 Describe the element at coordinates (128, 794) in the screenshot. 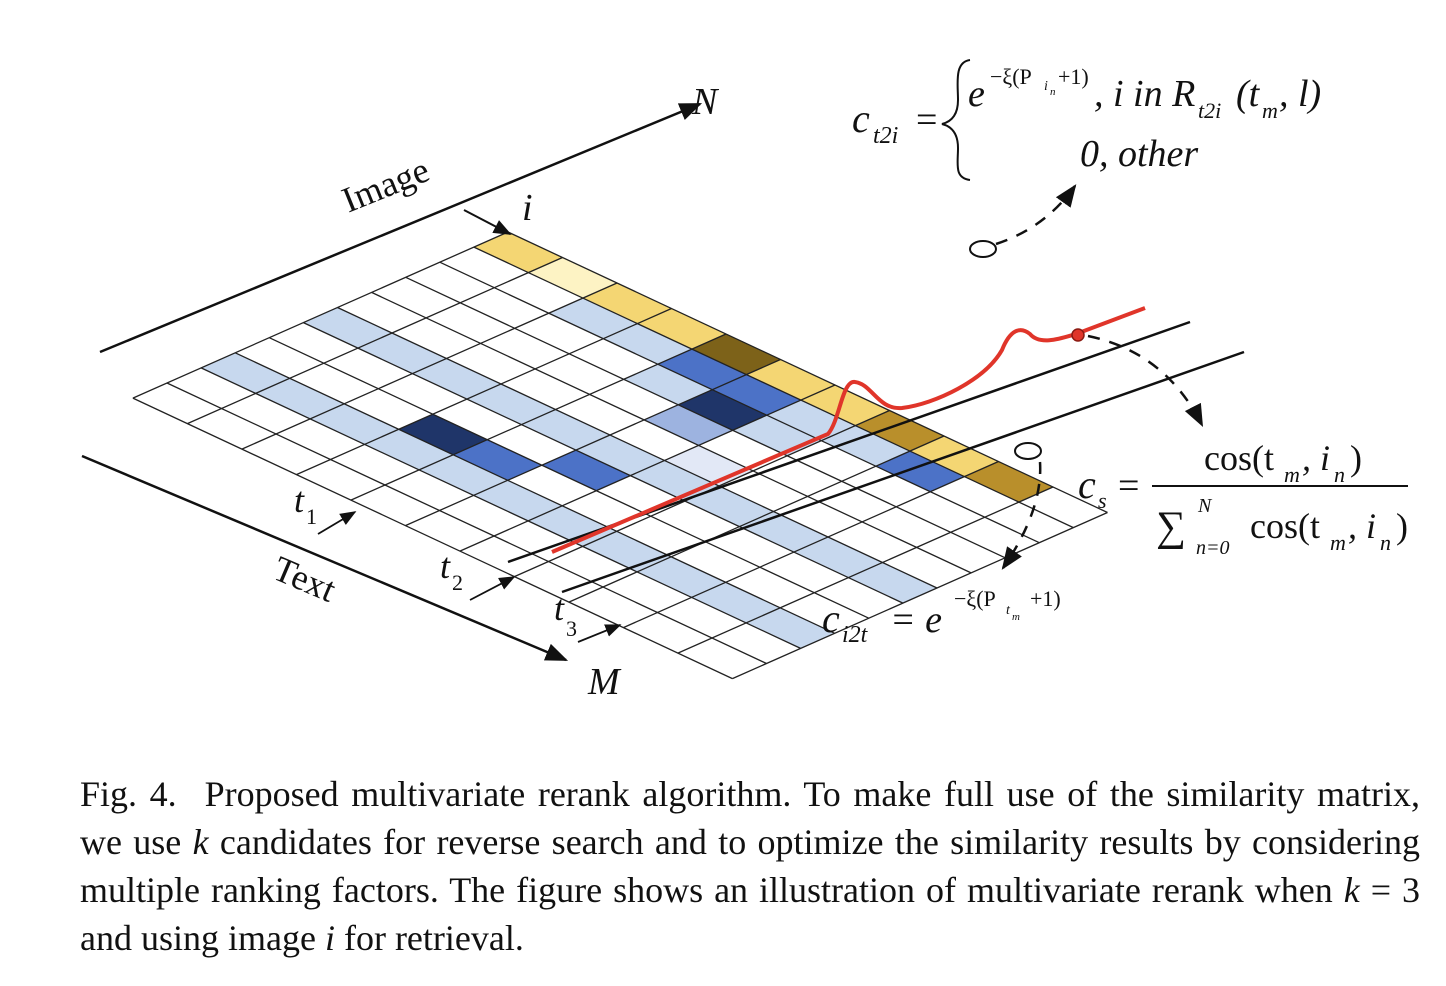

I see `figure-number: Fig. 4.` at that location.